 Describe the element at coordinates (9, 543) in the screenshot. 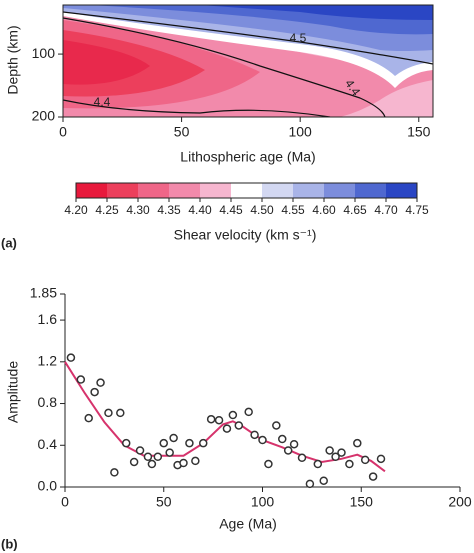

I see `panel-label: (b)` at that location.